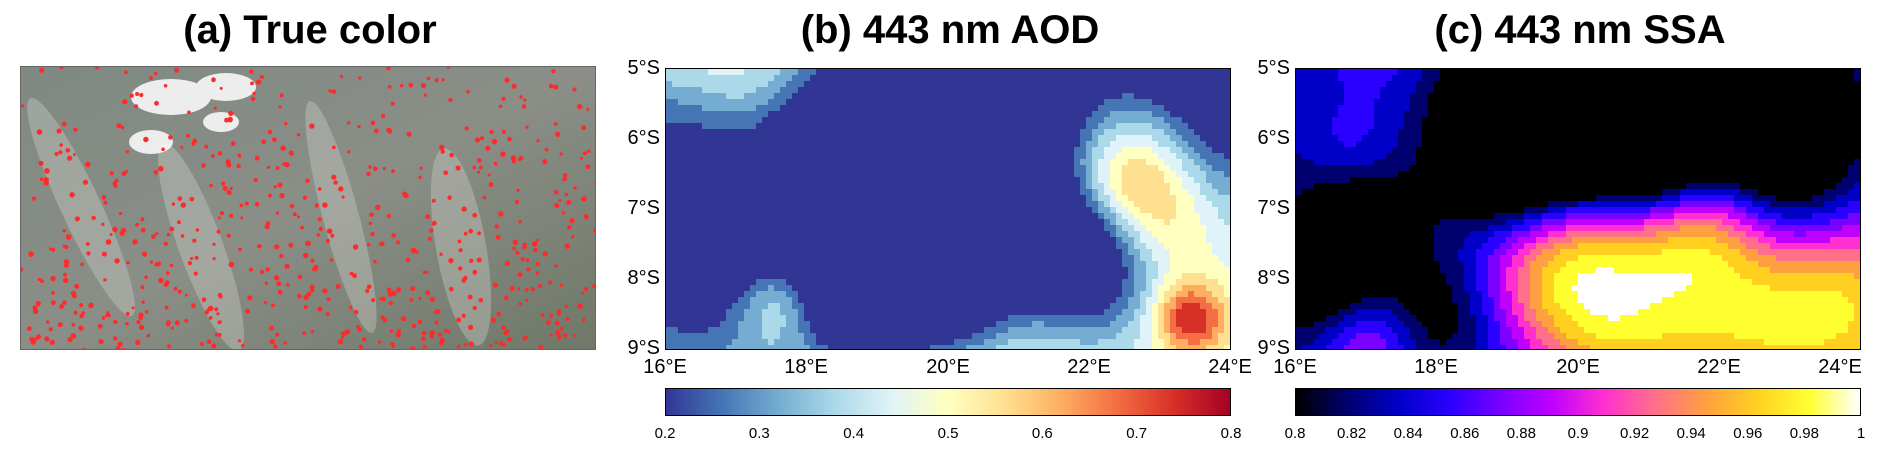 This screenshot has width=1892, height=459. Describe the element at coordinates (1273, 138) in the screenshot. I see `c-lat-tick: 6°S` at that location.